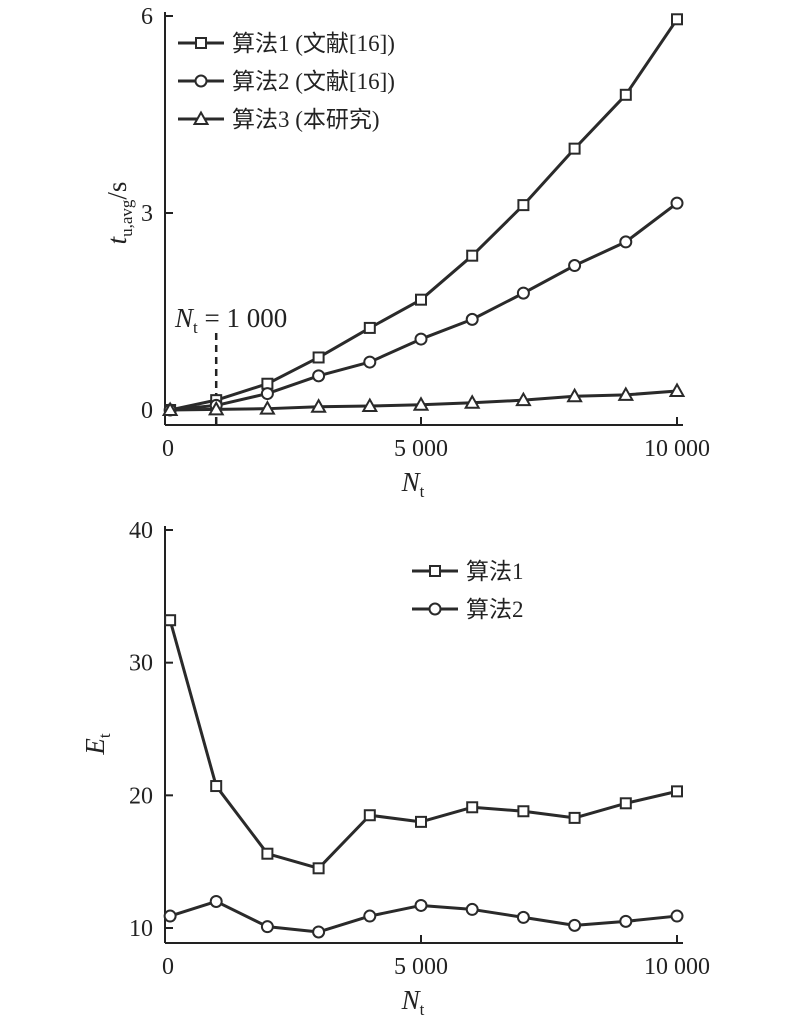 Image resolution: width=800 pixels, height=1030 pixels. I want to click on legend-label: 算法2 (文献[16]), so click(313, 81).